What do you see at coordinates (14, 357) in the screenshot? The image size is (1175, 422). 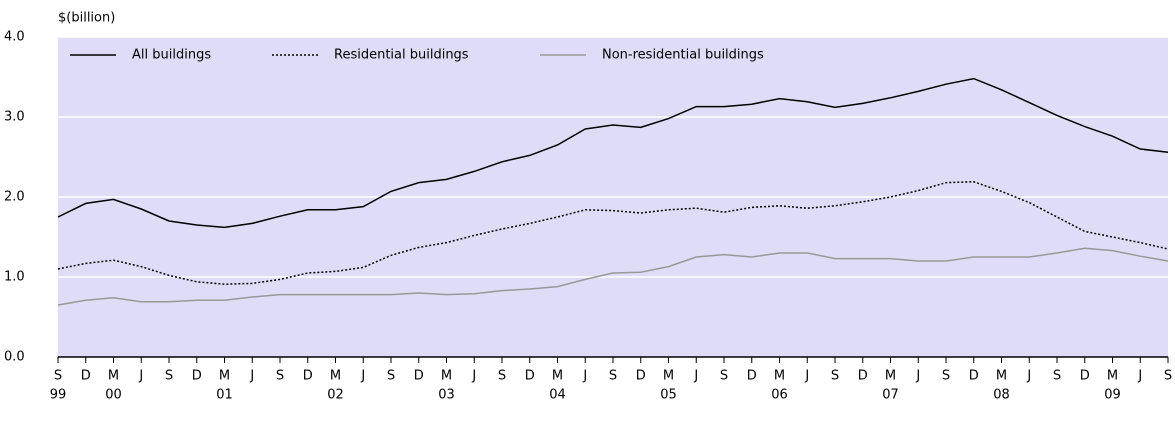 I see `y-tick-label: 0.0` at bounding box center [14, 357].